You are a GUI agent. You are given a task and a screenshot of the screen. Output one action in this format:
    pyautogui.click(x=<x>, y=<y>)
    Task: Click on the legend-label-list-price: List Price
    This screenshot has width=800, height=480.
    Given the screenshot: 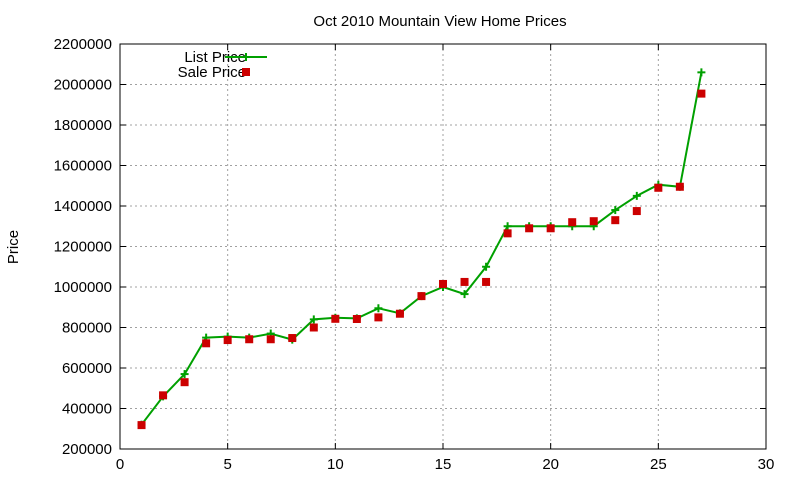 What is the action you would take?
    pyautogui.click(x=215, y=57)
    